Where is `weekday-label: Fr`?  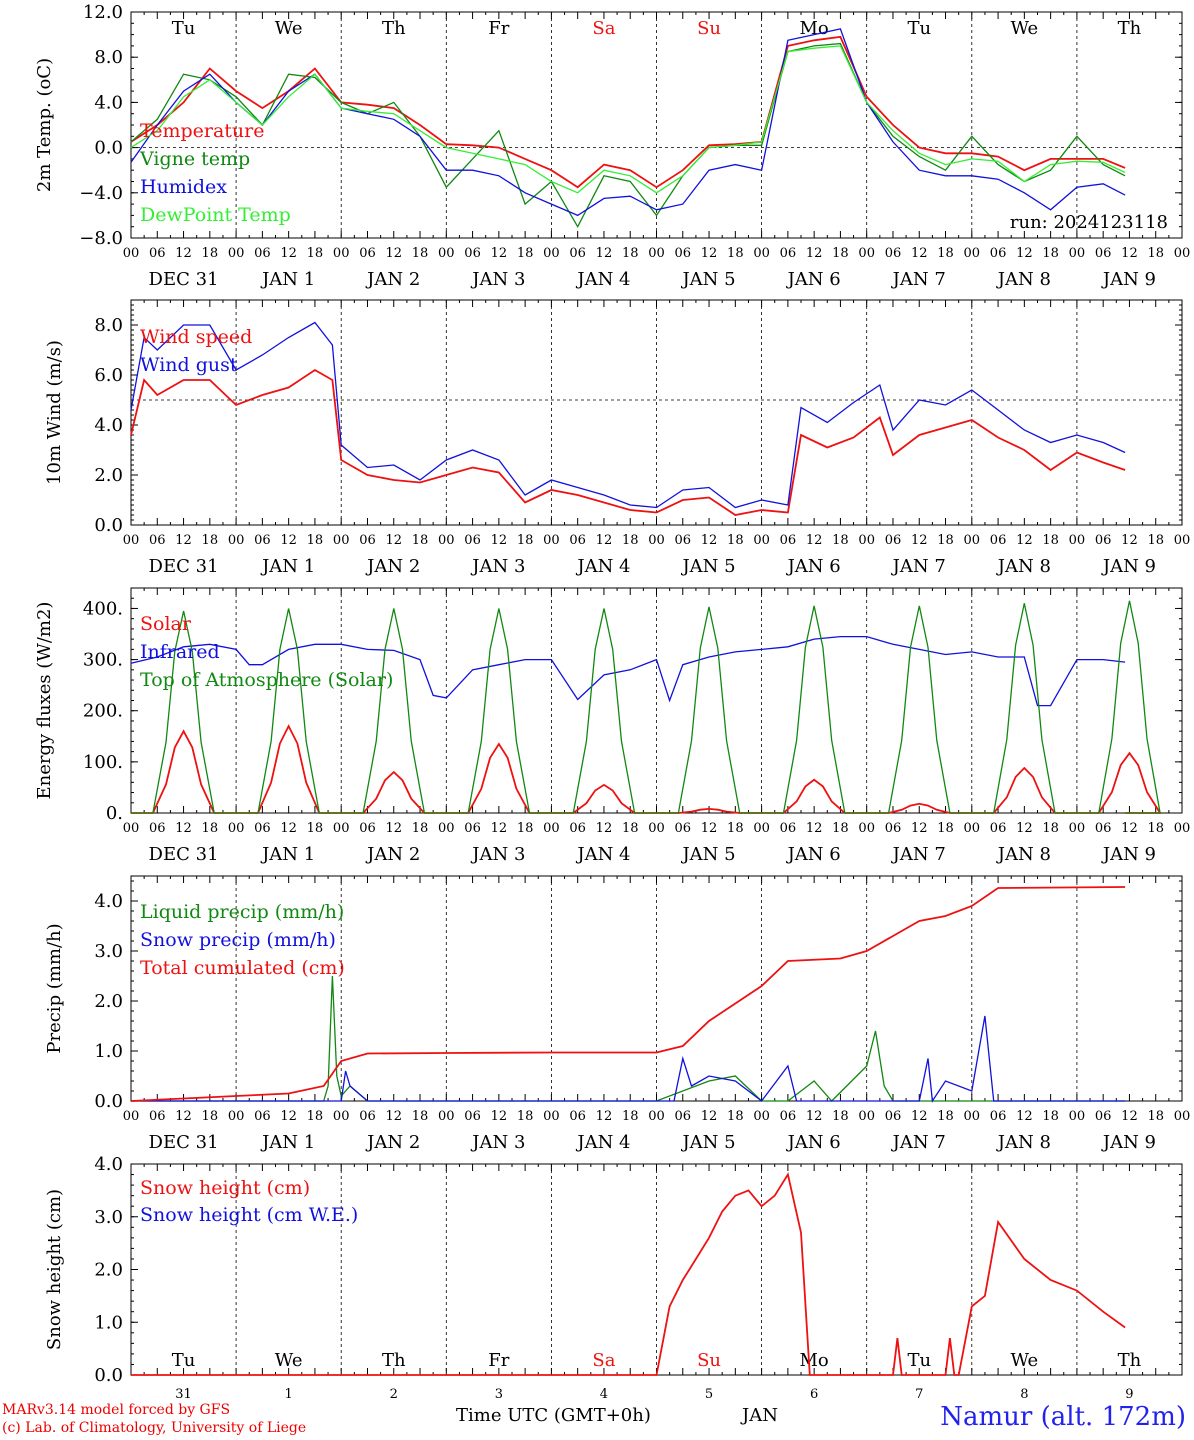
weekday-label: Fr is located at coordinates (498, 1360).